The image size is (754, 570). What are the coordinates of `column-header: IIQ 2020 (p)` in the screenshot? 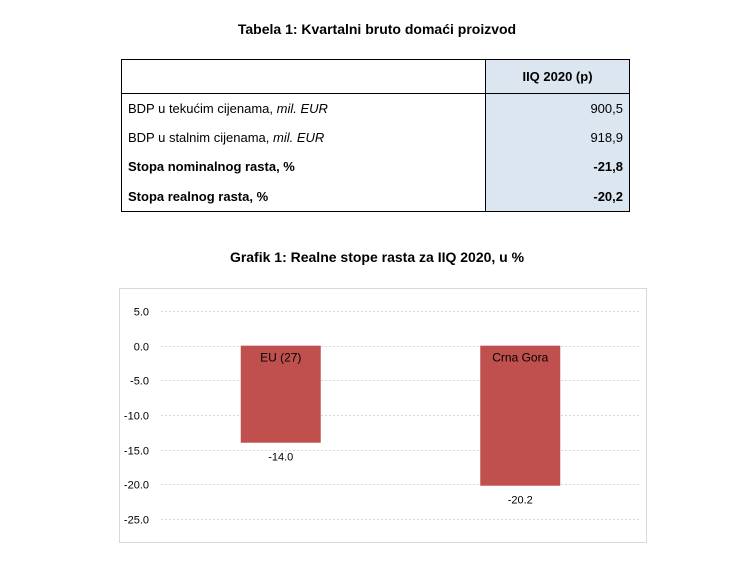 It's located at (557, 76).